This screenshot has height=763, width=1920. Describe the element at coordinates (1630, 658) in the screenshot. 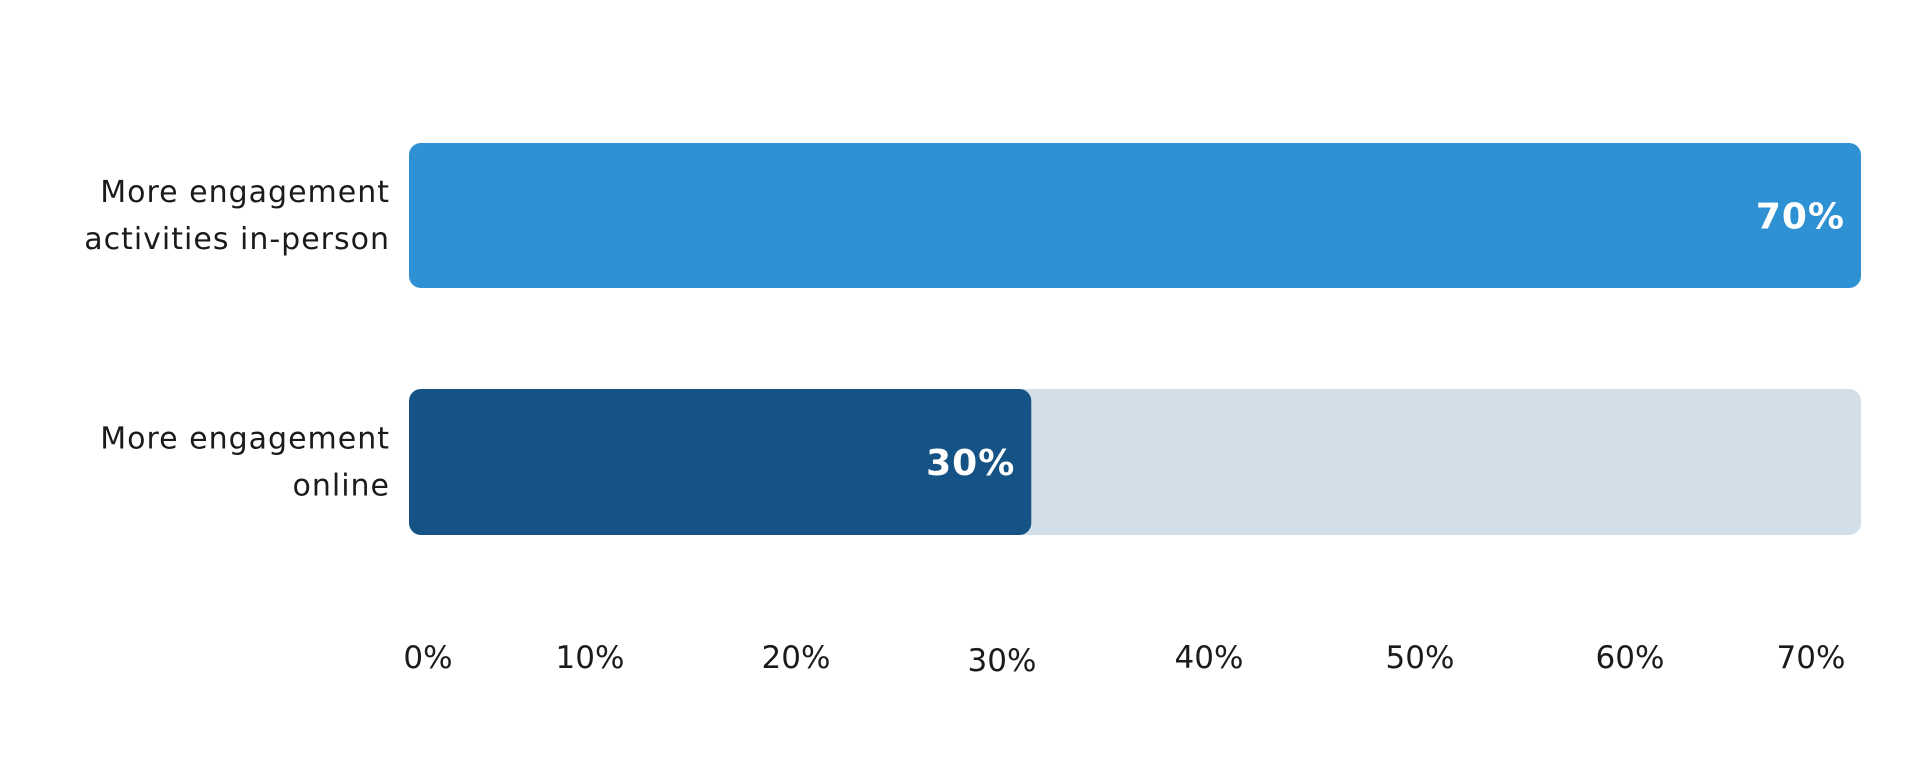

I see `x-tick-label-6: 60%` at that location.